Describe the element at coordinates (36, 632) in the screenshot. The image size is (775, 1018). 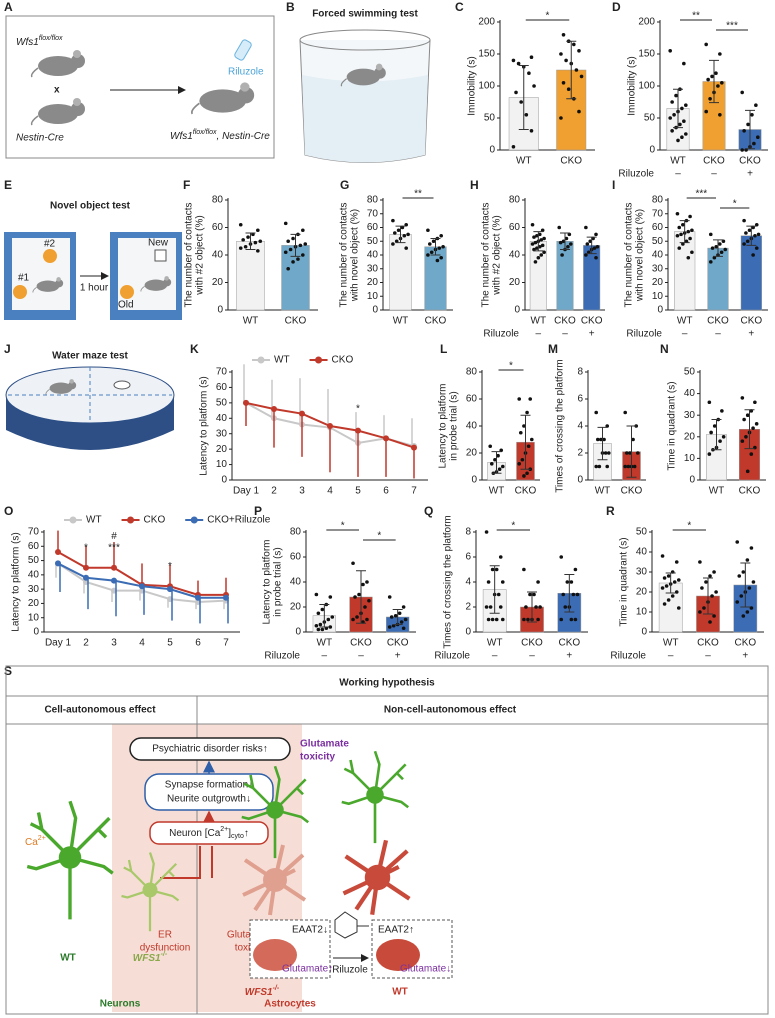
I see `y-tick-label: 0` at that location.